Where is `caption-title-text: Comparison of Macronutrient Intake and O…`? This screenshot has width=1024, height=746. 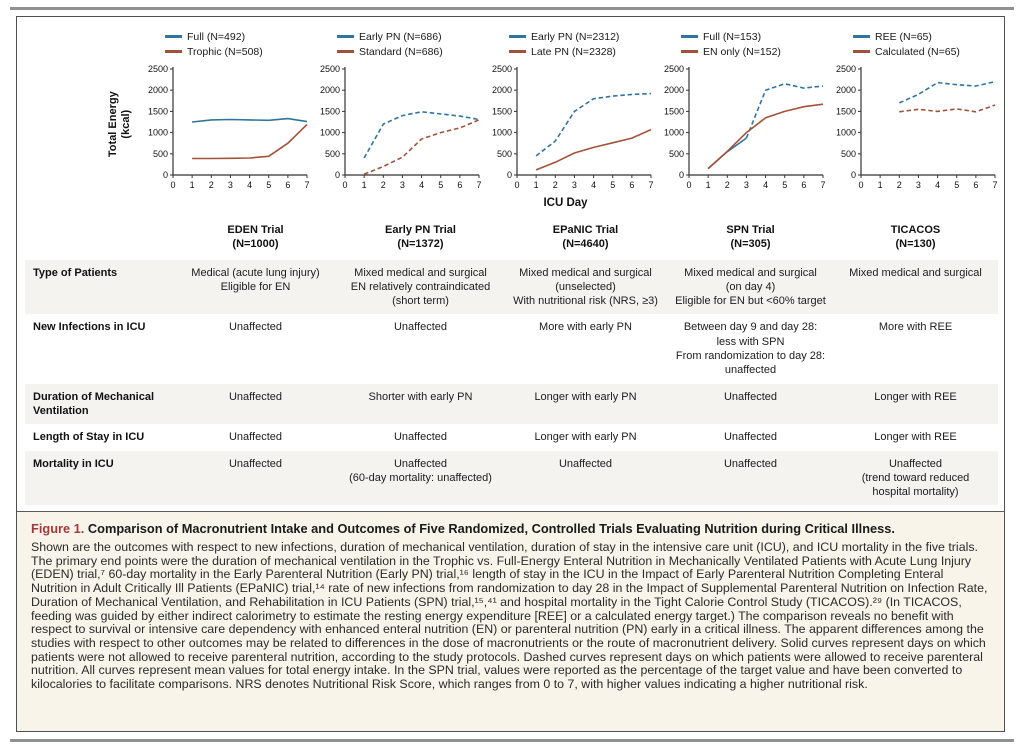 caption-title-text: Comparison of Macronutrient Intake and O… is located at coordinates (491, 528).